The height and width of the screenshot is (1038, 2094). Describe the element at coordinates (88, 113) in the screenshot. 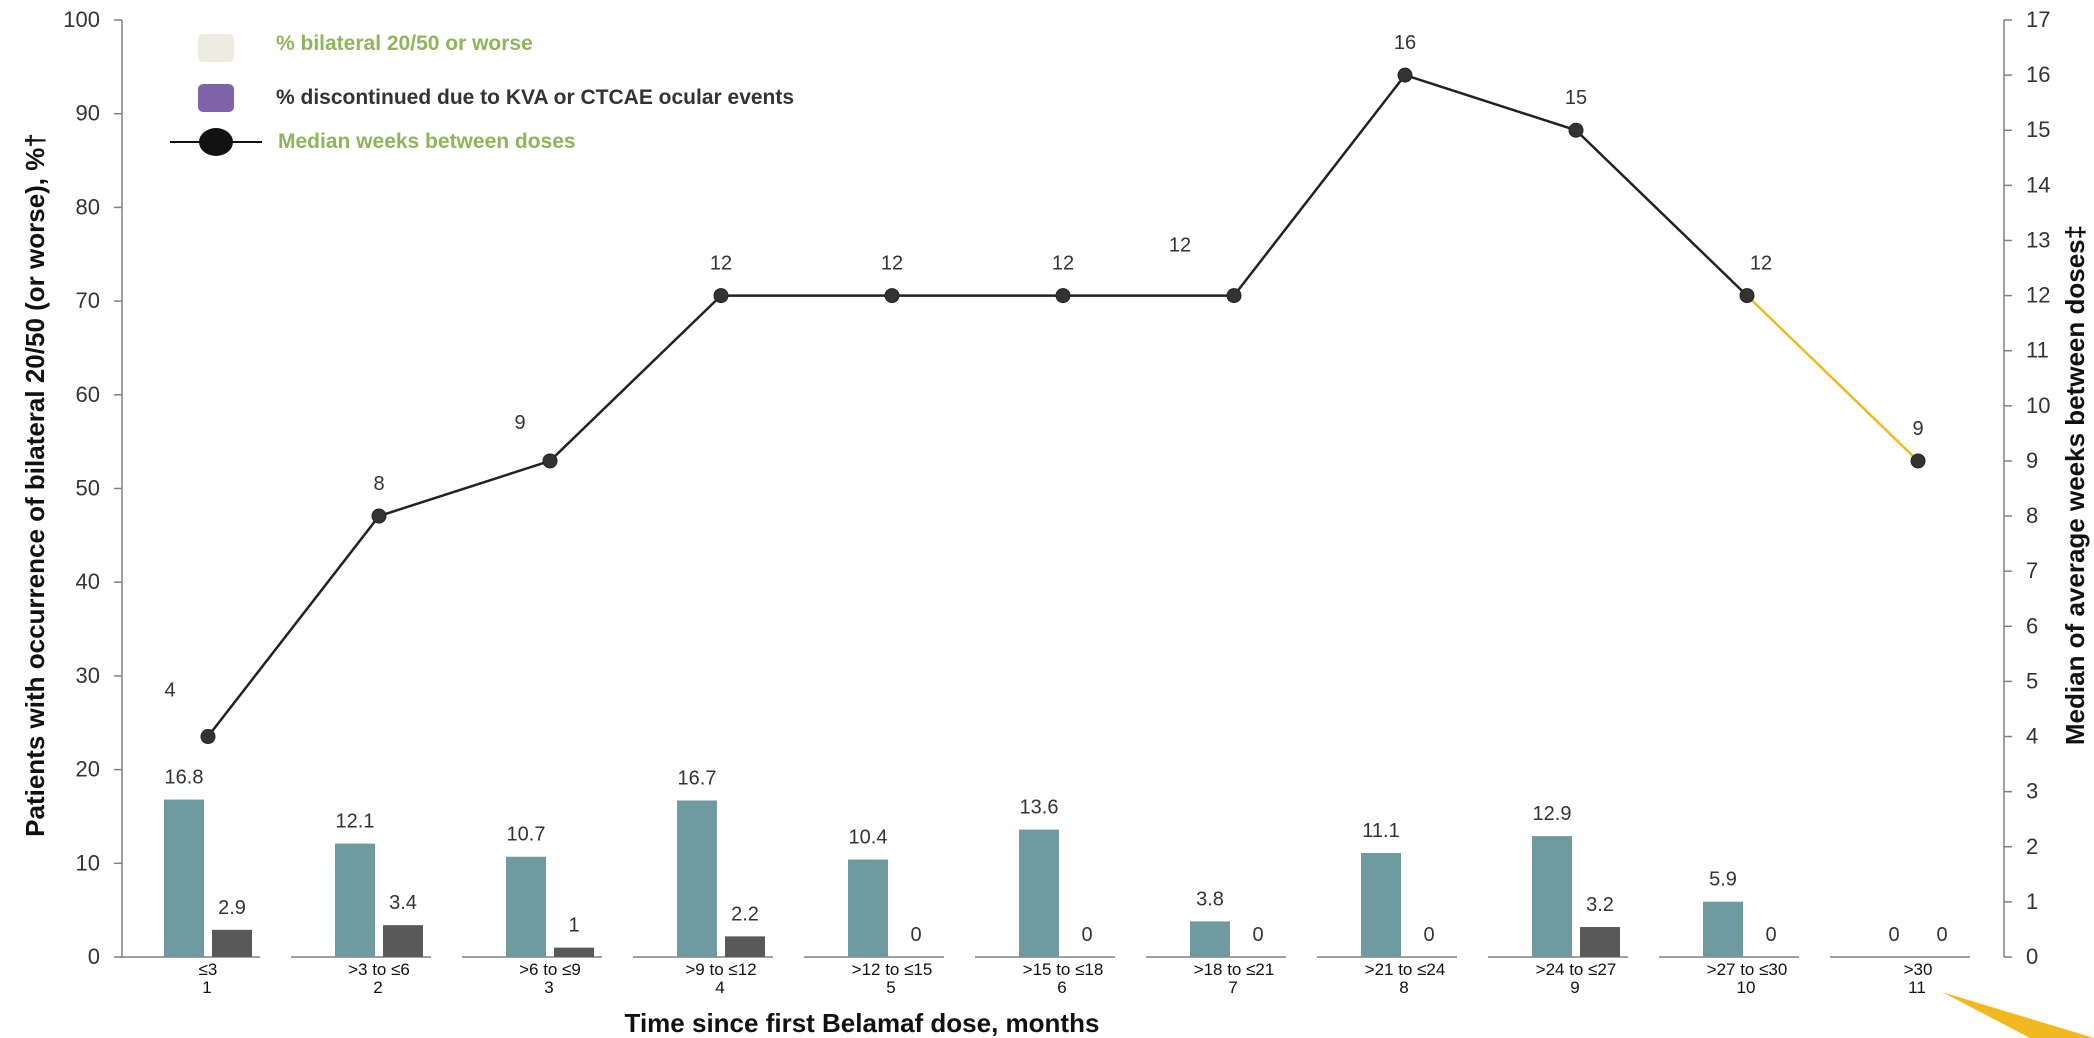

I see `y-tick-label: 90` at that location.